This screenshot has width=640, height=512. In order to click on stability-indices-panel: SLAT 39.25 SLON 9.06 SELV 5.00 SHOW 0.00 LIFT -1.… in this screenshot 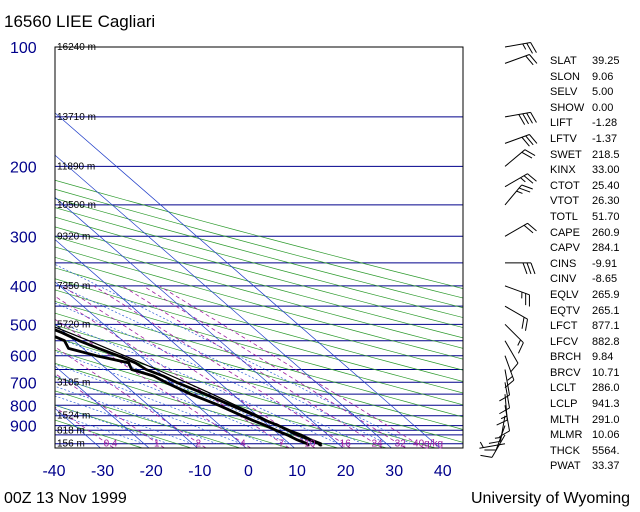, I will do `click(595, 264)`.